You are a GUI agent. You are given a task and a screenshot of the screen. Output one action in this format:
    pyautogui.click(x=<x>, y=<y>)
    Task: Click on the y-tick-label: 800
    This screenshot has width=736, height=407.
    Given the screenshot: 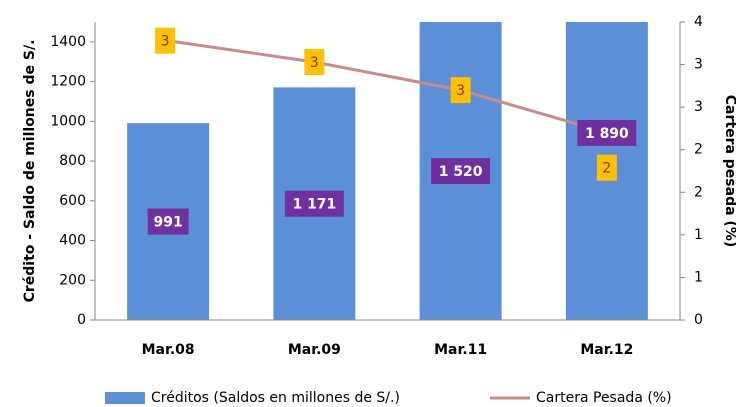 What is the action you would take?
    pyautogui.click(x=72, y=161)
    